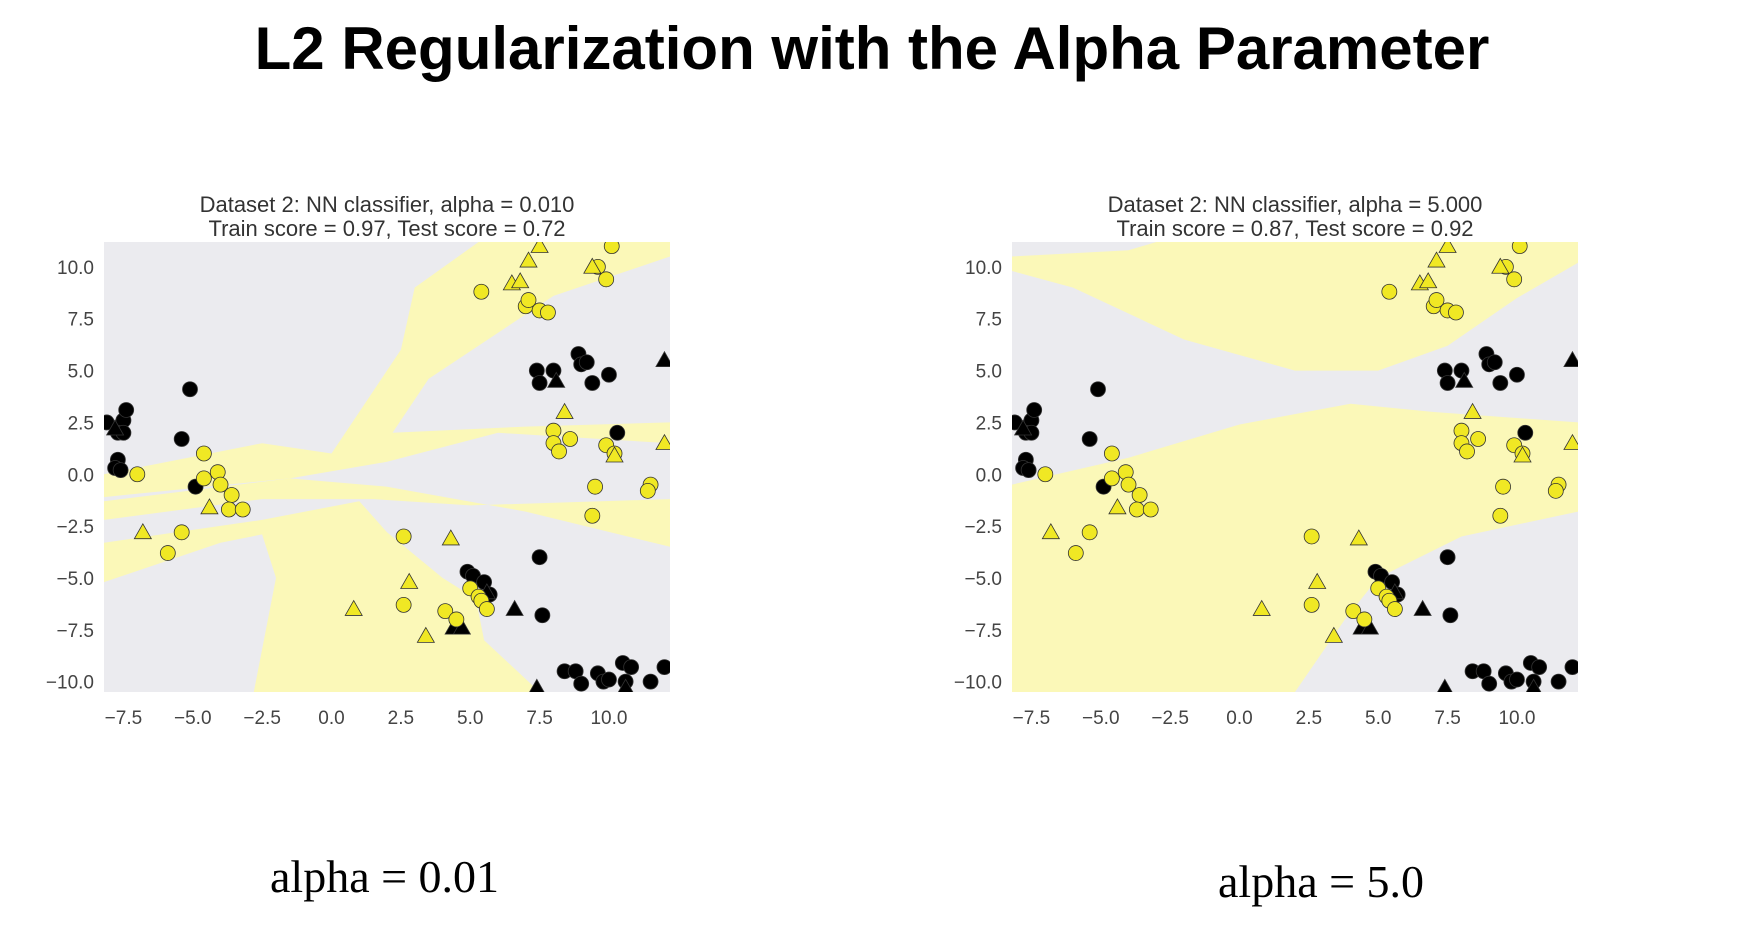 The image size is (1744, 930). I want to click on y-tick-label: 2.5, so click(81, 423).